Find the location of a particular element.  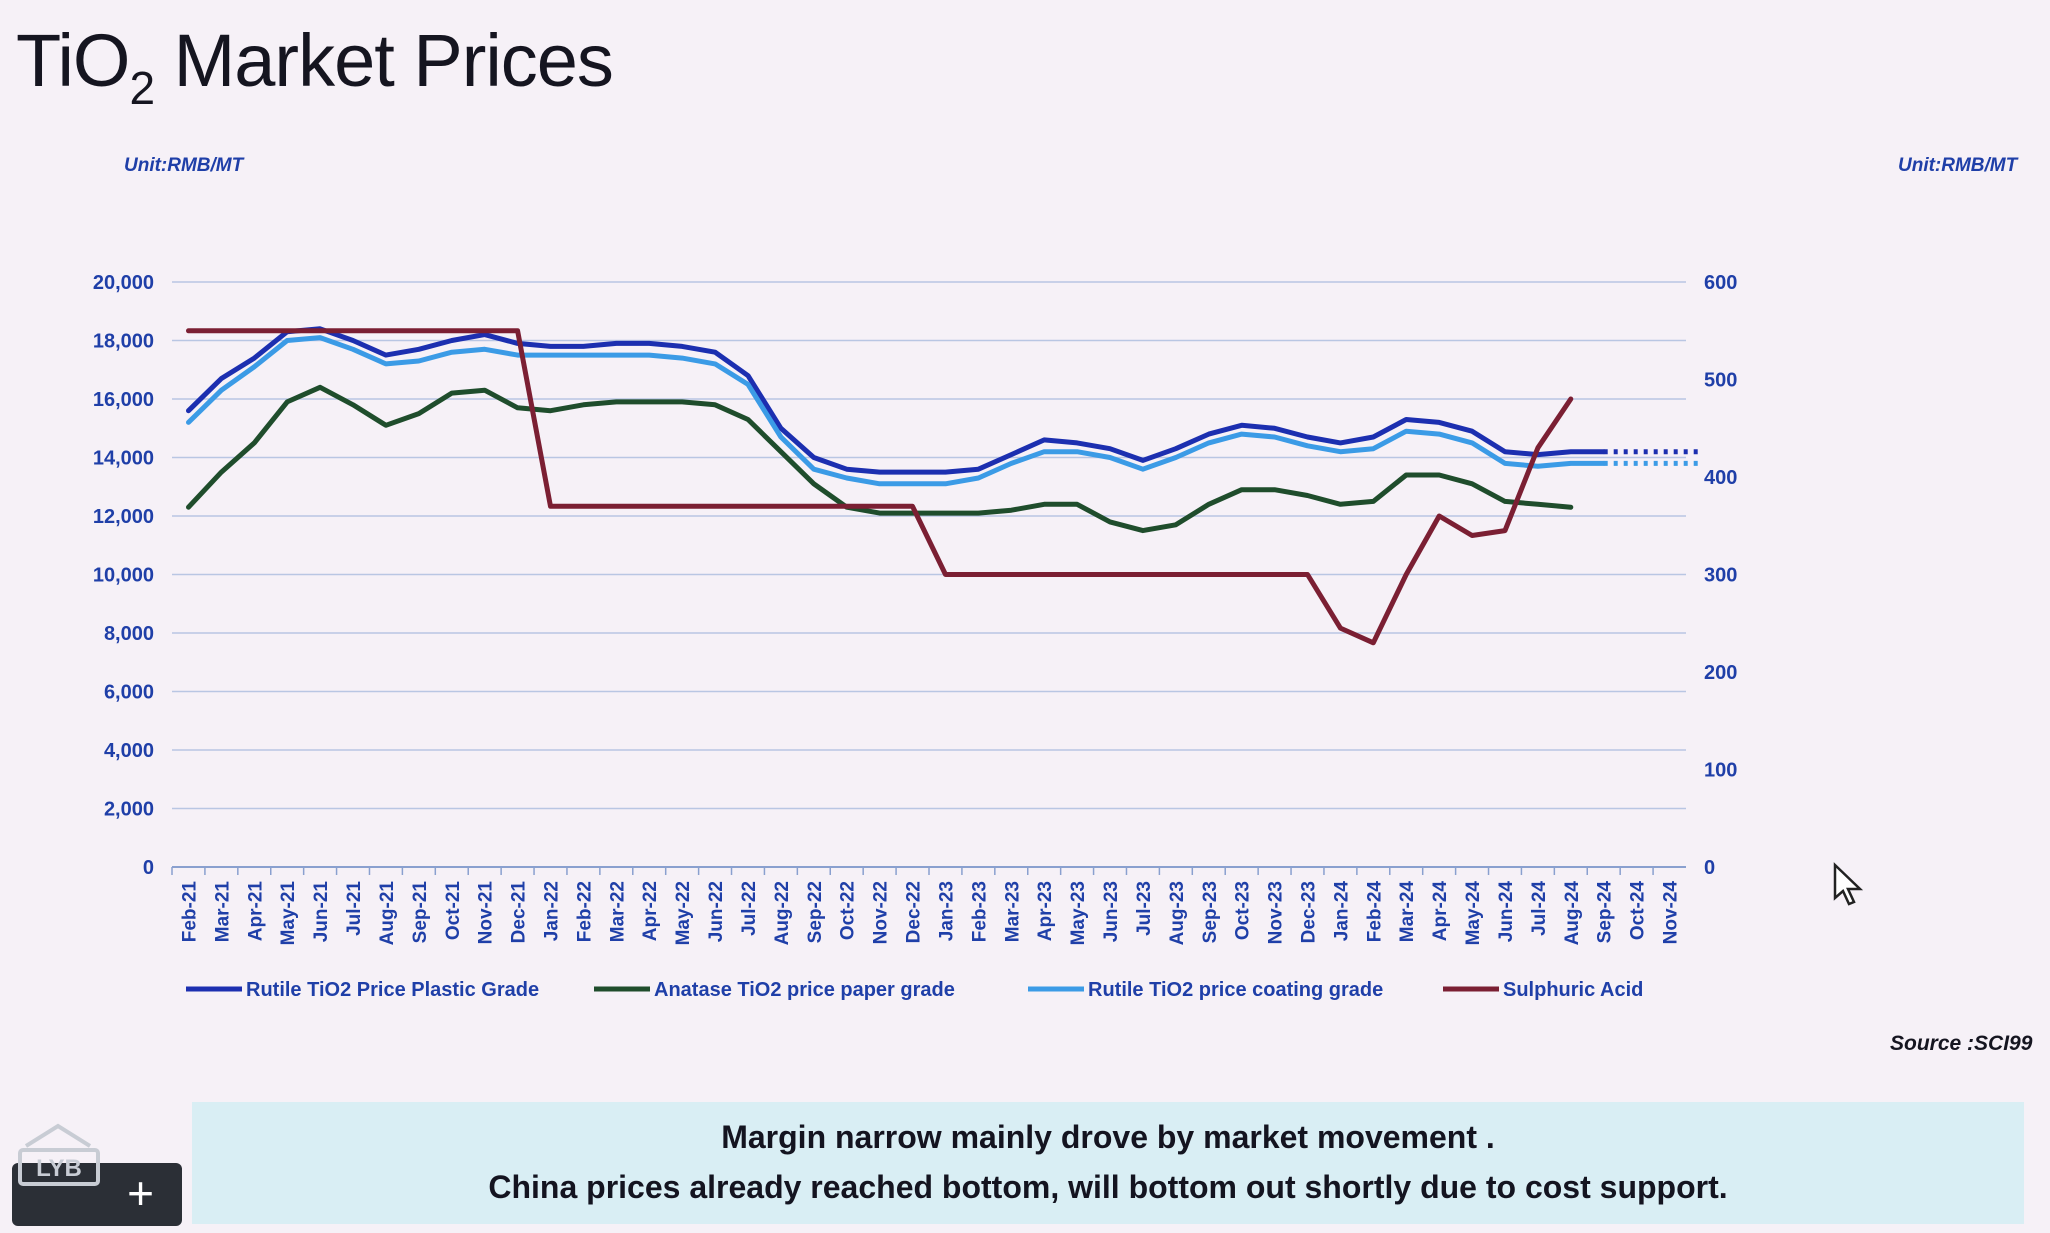

x-tick-label: Aug-23 is located at coordinates (1177, 913).